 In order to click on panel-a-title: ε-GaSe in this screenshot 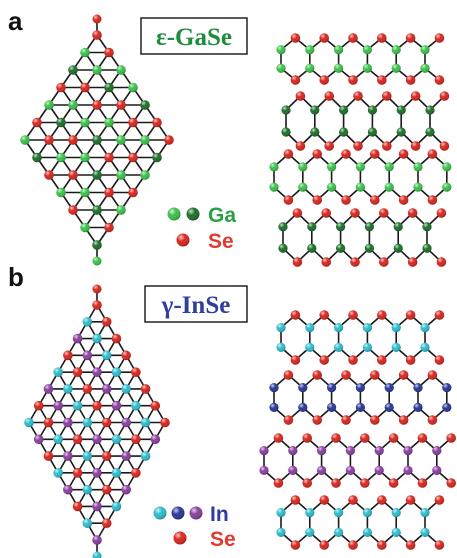, I will do `click(194, 37)`.